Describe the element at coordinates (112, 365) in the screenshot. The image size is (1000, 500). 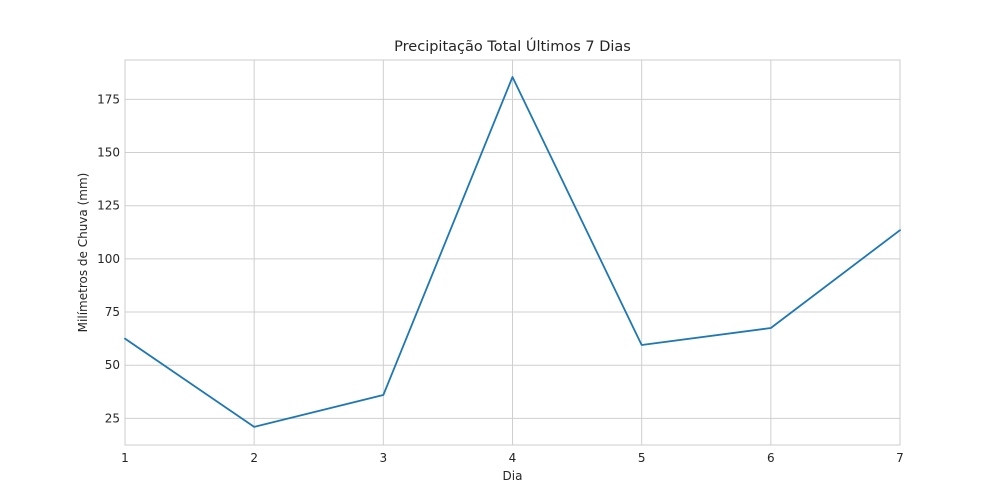
I see `y-tick-label: 50` at that location.